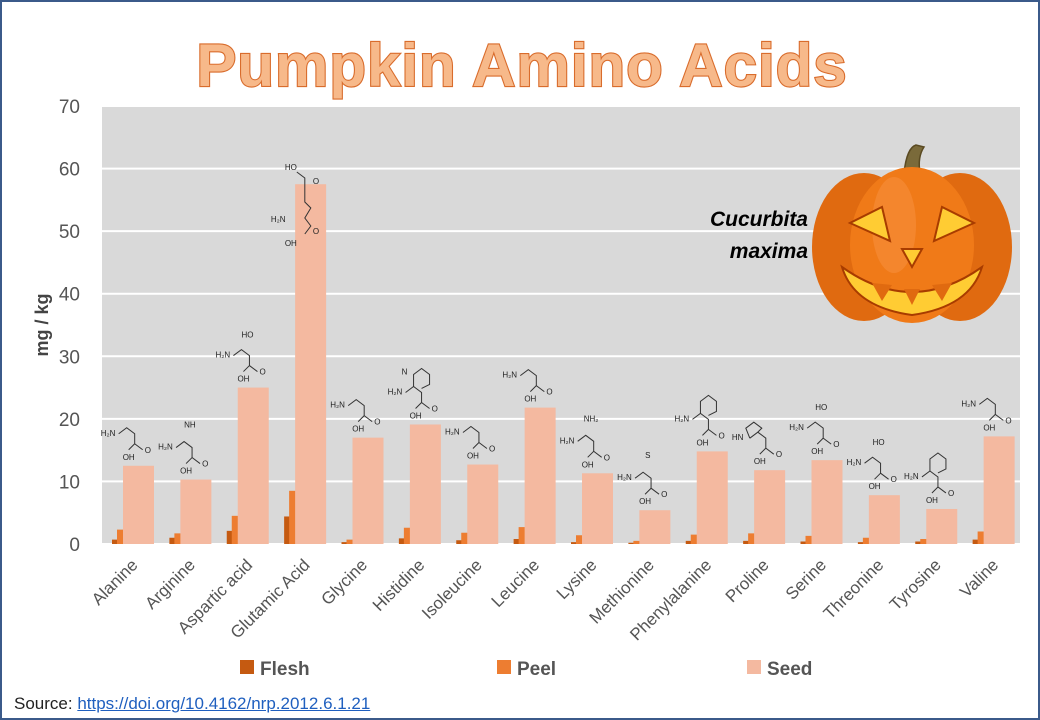 This screenshot has height=720, width=1040. I want to click on x-tick-label: Arginine, so click(170, 584).